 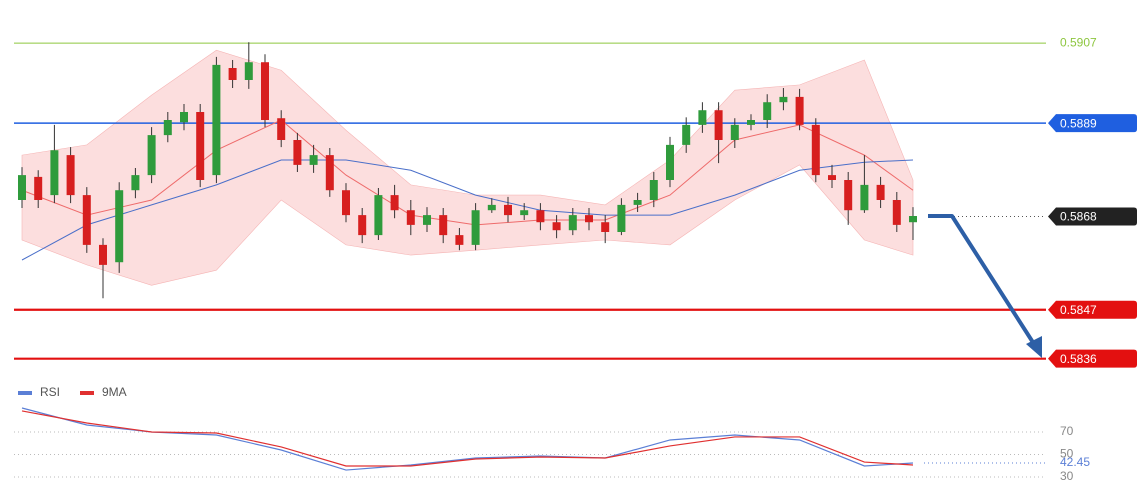 I want to click on level-label: 0.5836, so click(x=1078, y=359).